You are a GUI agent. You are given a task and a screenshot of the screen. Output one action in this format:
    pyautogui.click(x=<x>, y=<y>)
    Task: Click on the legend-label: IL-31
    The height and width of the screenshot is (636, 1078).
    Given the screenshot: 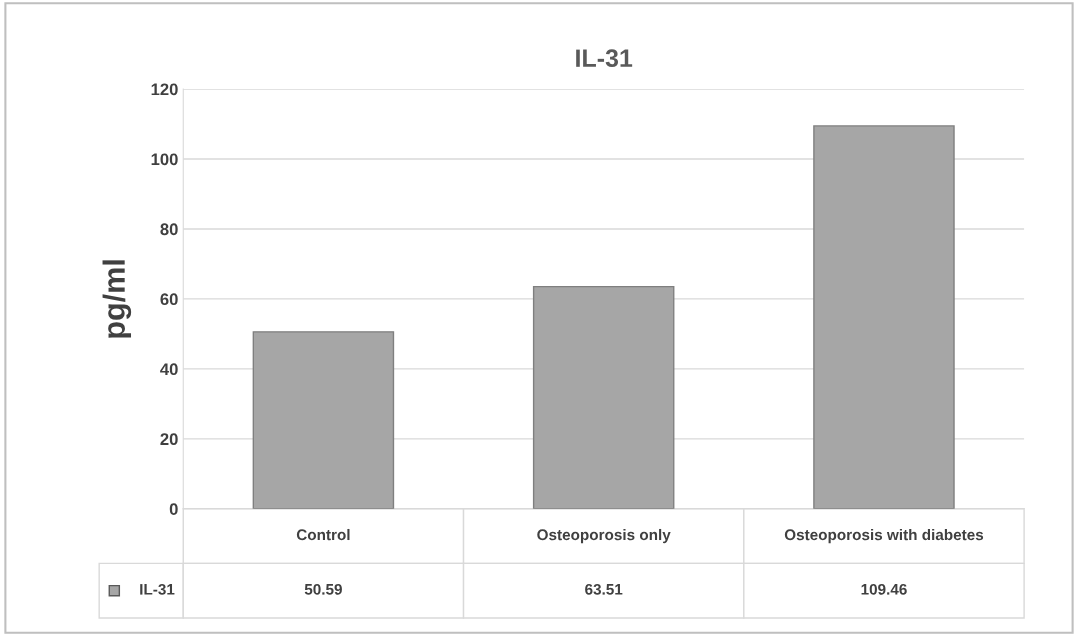 What is the action you would take?
    pyautogui.click(x=157, y=589)
    